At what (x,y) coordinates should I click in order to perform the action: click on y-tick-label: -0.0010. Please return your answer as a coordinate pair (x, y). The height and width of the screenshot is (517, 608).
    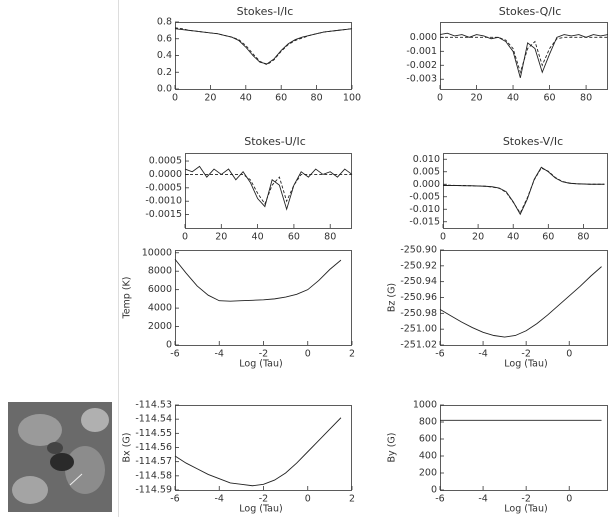
    Looking at the image, I should click on (163, 201).